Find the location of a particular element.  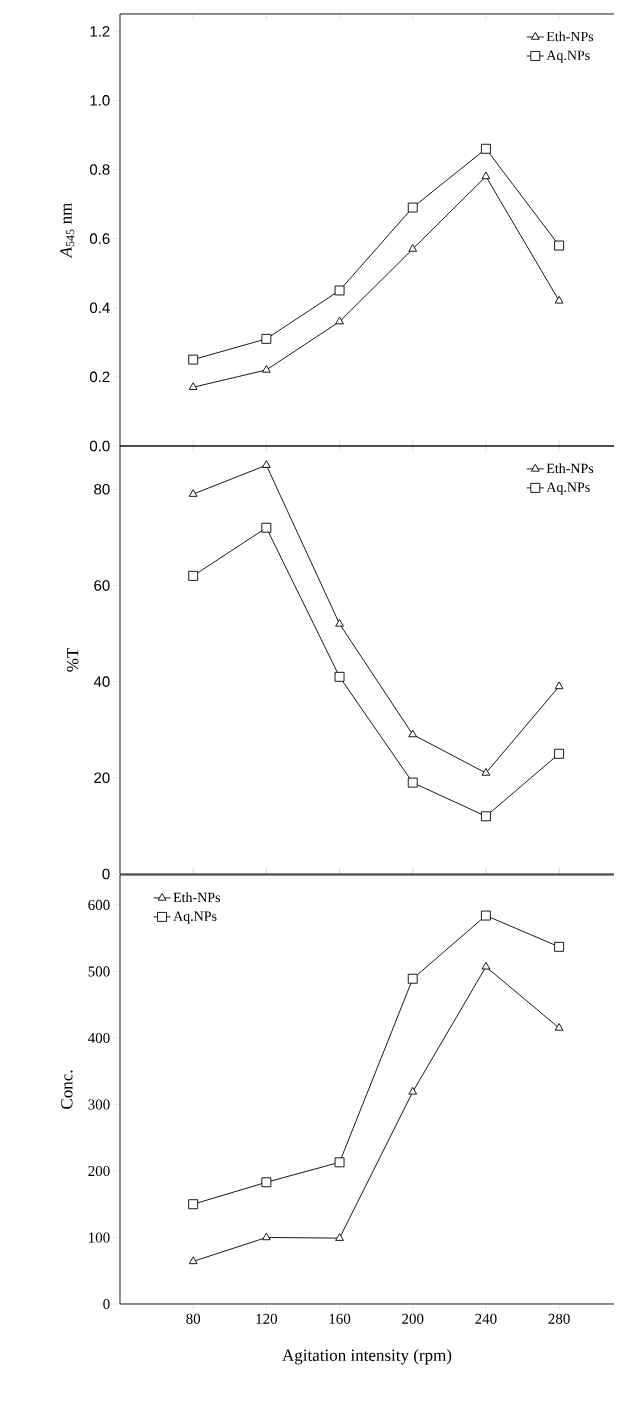

x-tick-label: 240 is located at coordinates (486, 1318).